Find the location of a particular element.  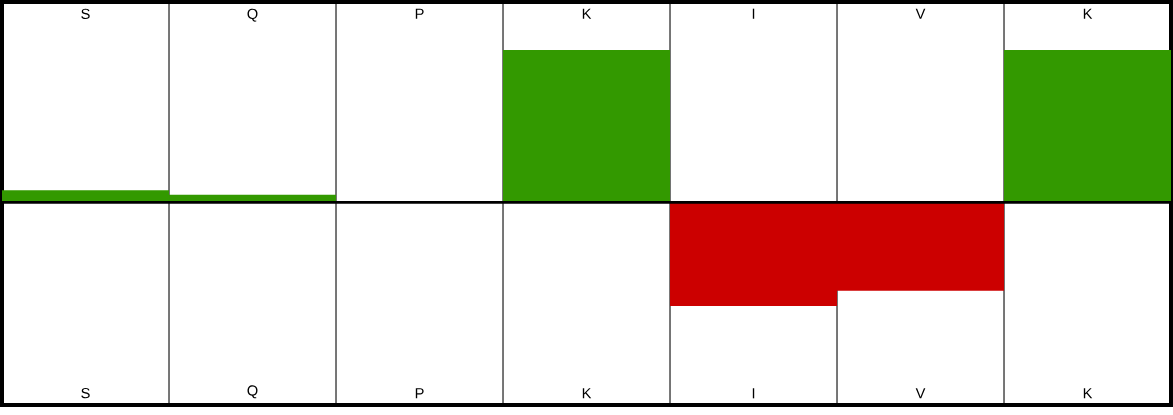

x-tick-label: S is located at coordinates (85, 14).